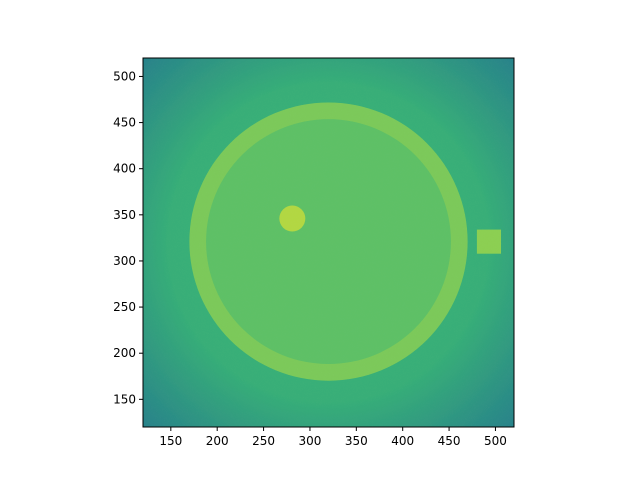  What do you see at coordinates (124, 399) in the screenshot?
I see `y-tick-label: 150` at bounding box center [124, 399].